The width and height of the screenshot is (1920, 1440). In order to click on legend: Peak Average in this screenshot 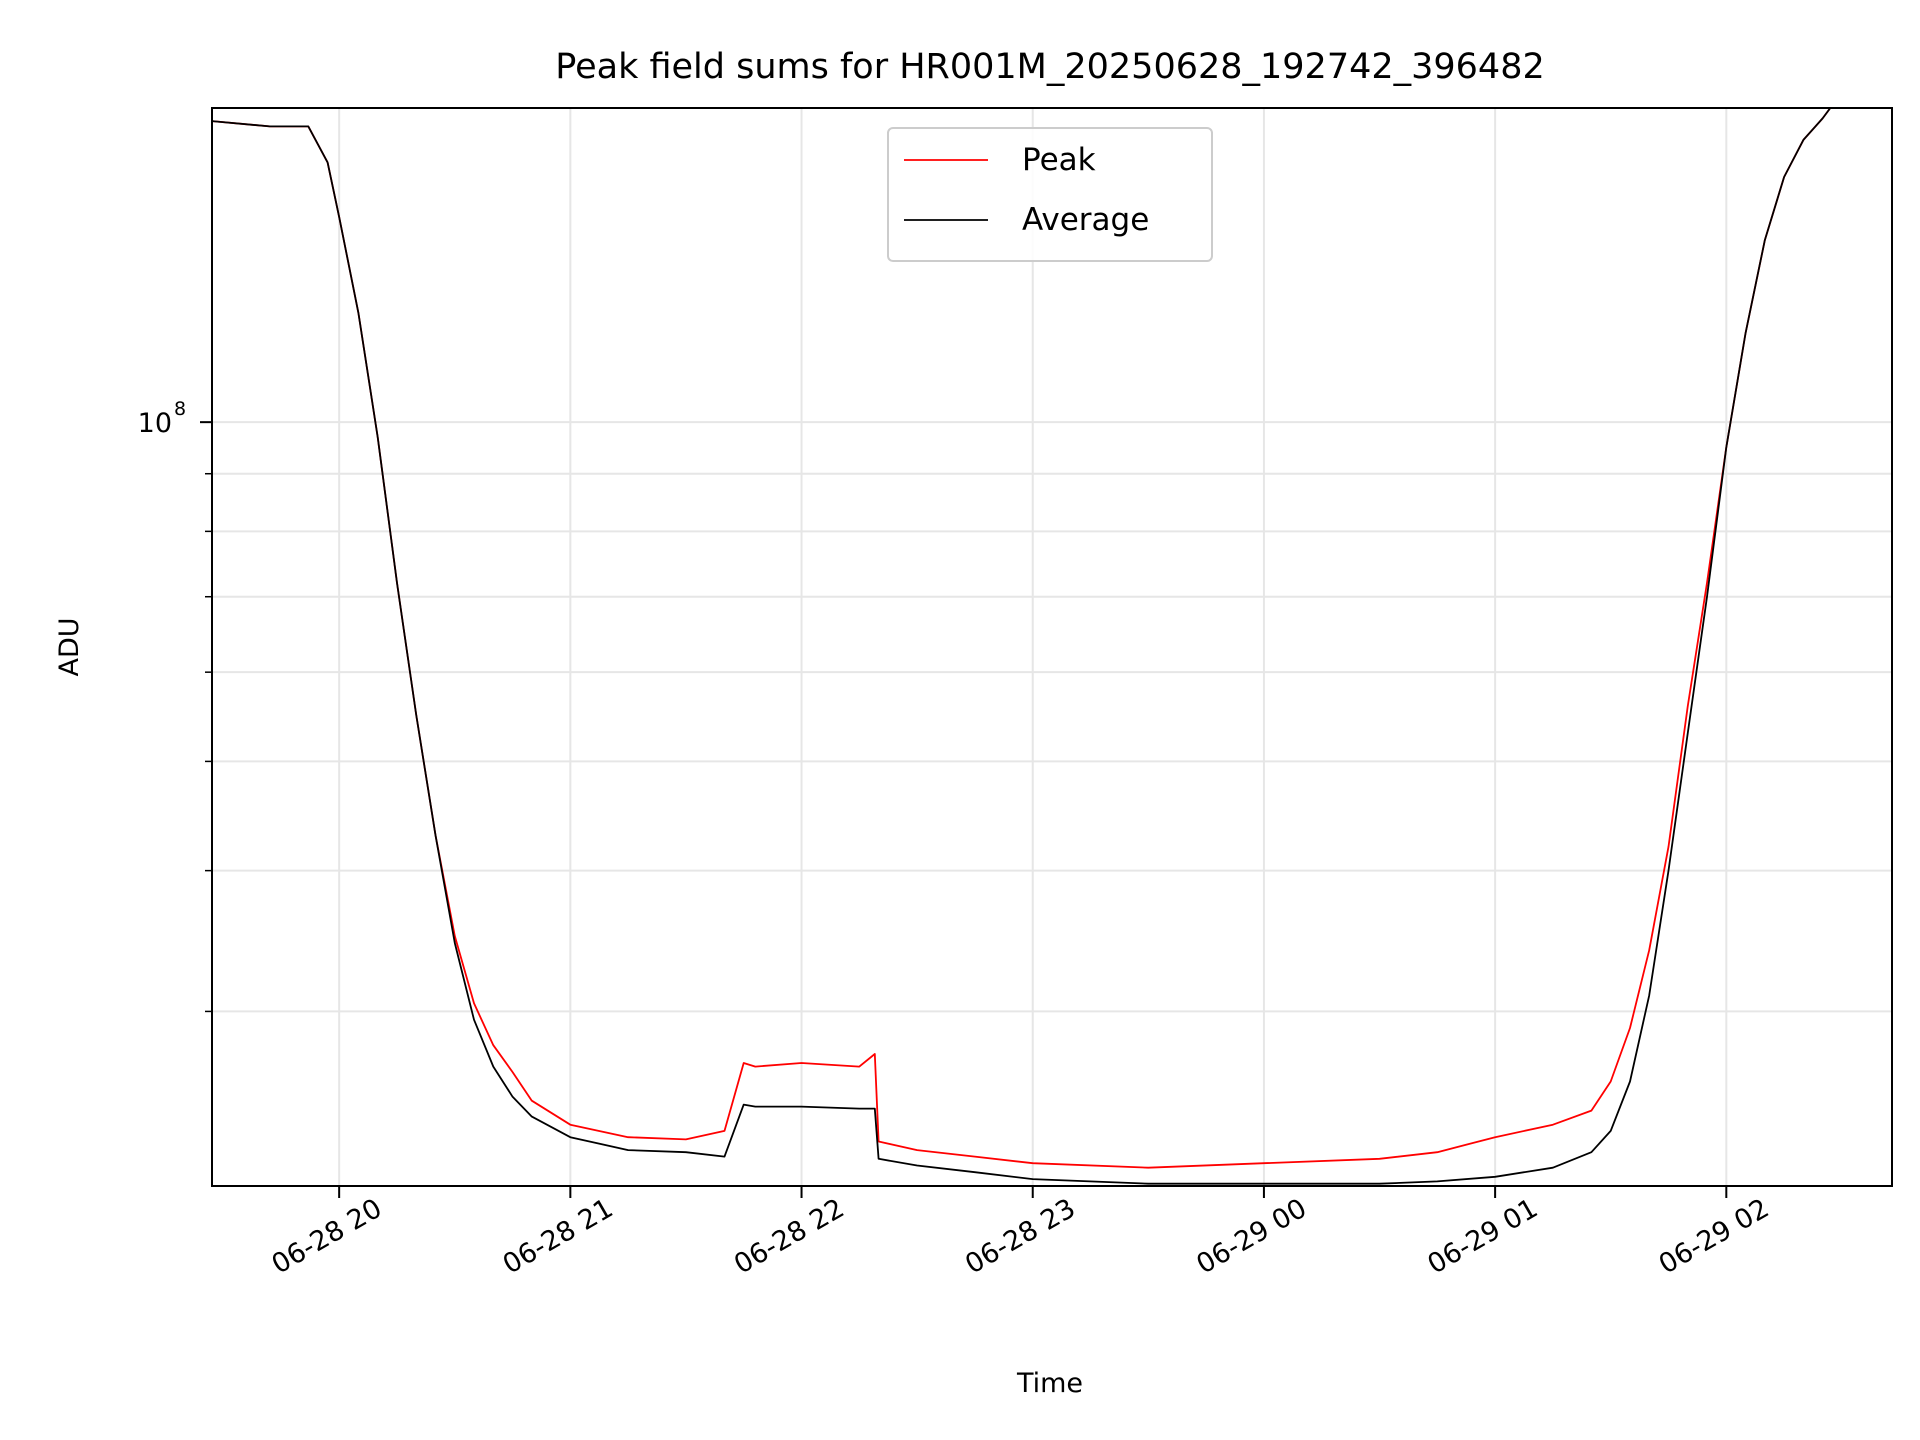, I will do `click(1050, 194)`.